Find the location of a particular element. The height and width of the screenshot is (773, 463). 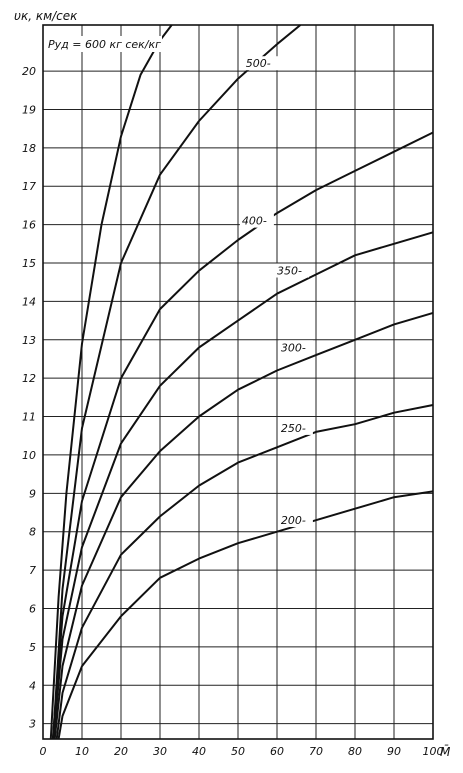

y-tick-label: 6 is located at coordinates (32, 608).